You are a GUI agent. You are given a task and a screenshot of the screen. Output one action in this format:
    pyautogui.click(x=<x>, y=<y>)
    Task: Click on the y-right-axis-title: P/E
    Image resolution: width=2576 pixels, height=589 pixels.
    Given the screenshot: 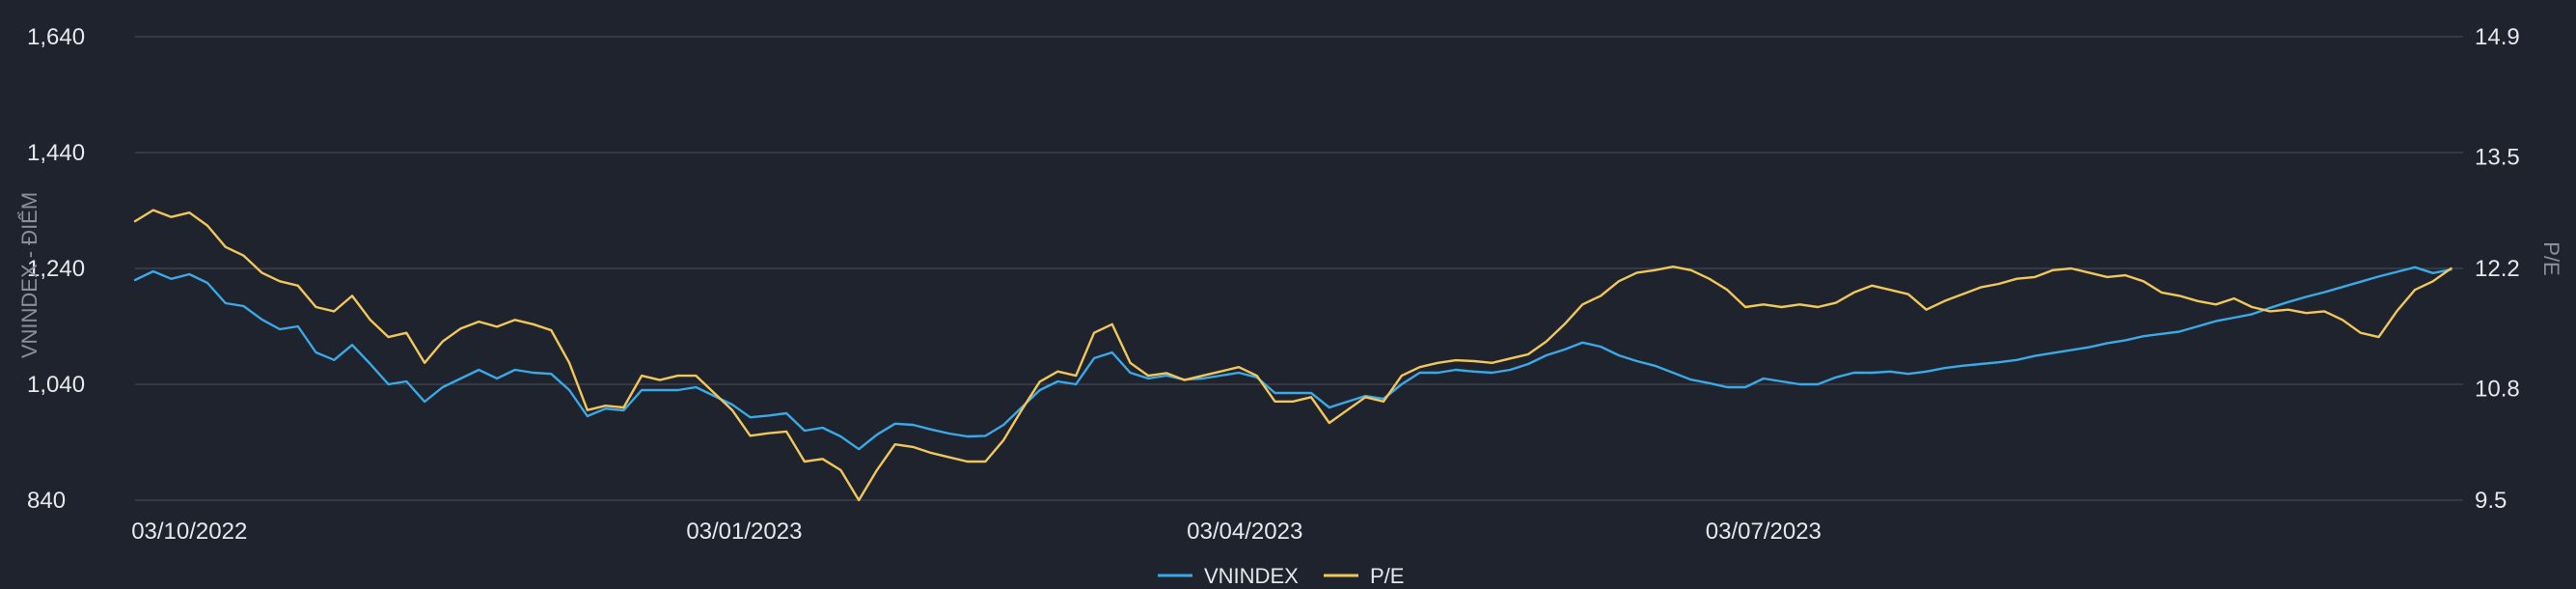 What is the action you would take?
    pyautogui.click(x=2551, y=258)
    